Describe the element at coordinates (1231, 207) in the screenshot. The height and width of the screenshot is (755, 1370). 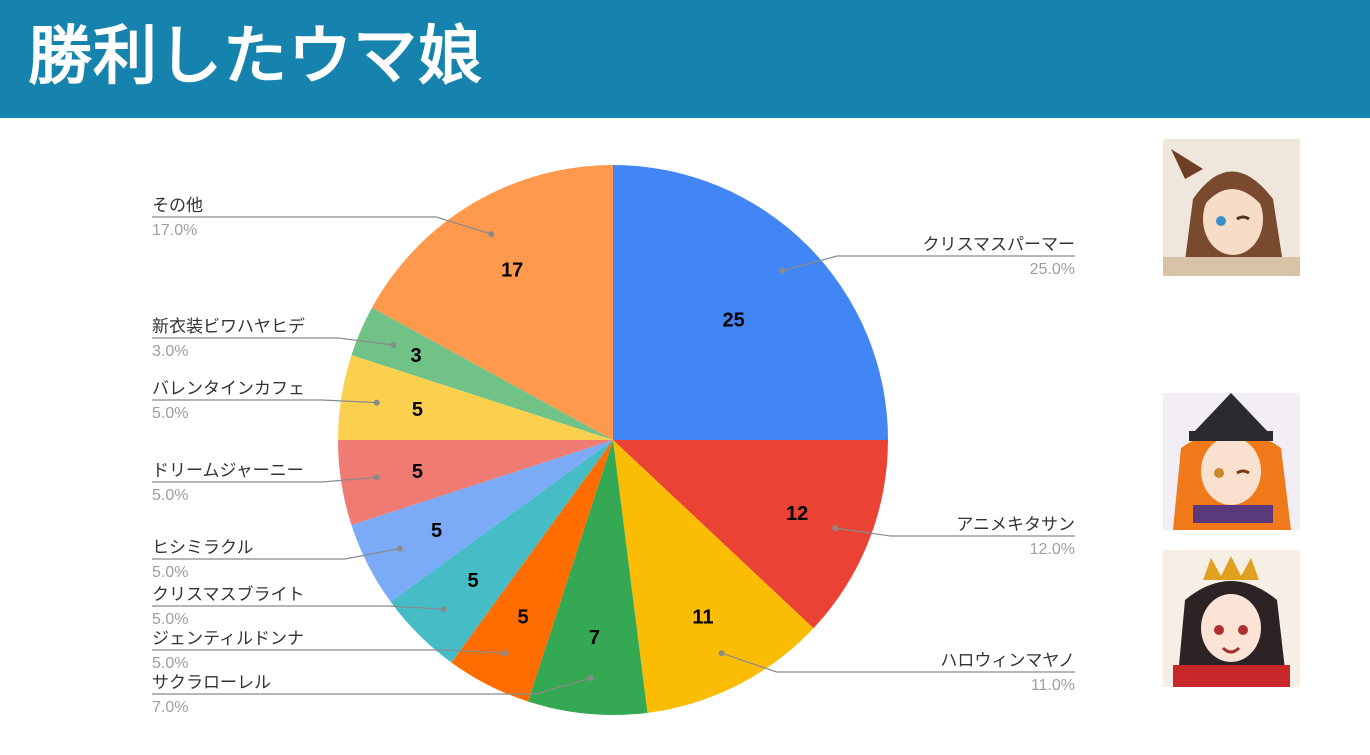
I see `avatar-christmas-palmer` at that location.